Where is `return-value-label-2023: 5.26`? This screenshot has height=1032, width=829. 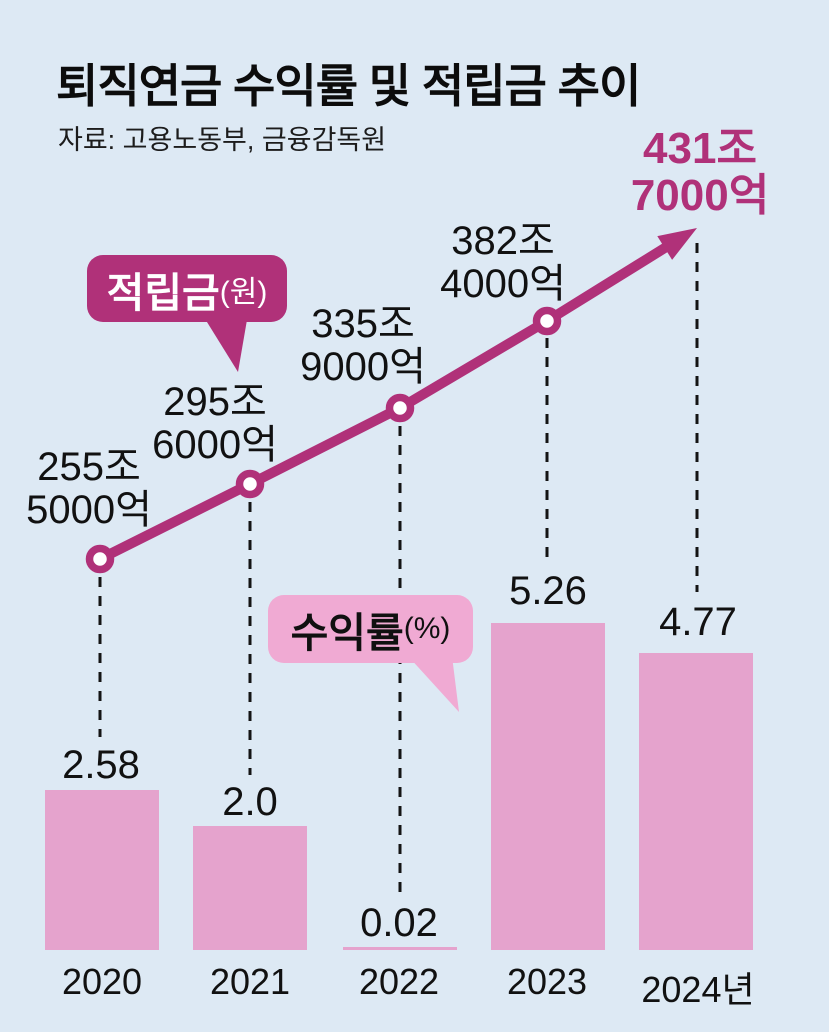 return-value-label-2023: 5.26 is located at coordinates (548, 591).